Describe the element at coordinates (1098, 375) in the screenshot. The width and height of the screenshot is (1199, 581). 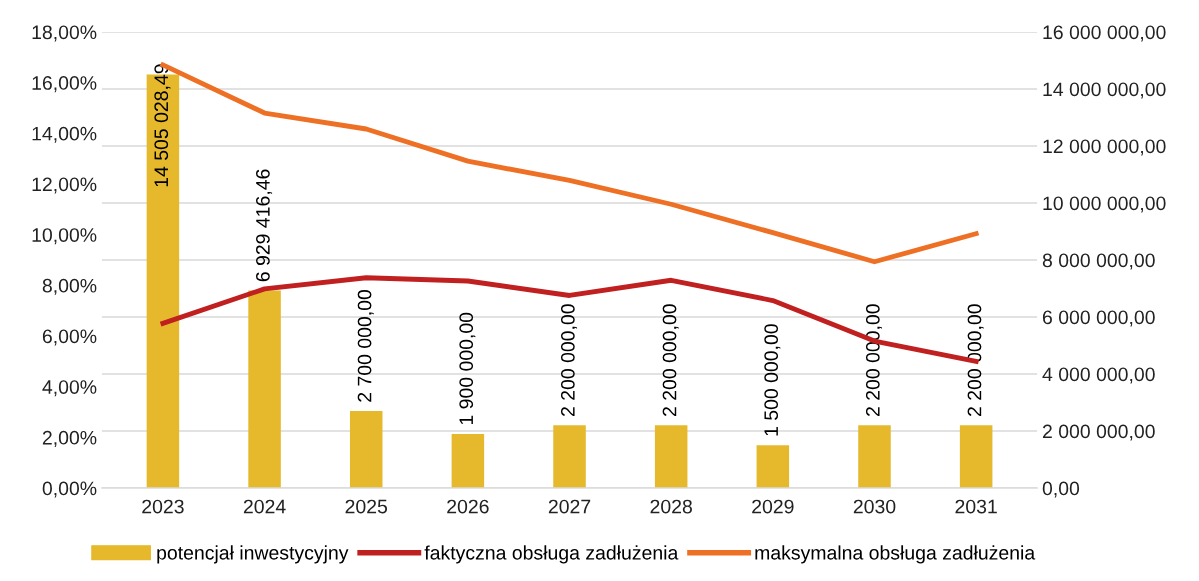
I see `y2-tick-label: 4 000 000,00` at that location.